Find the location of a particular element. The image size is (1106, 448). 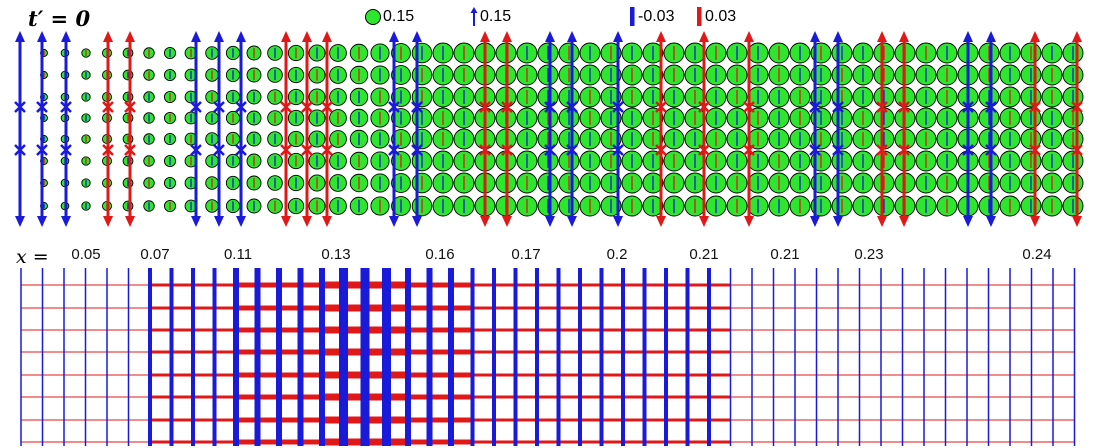

legend-negative-label: -0.03 is located at coordinates (656, 16).